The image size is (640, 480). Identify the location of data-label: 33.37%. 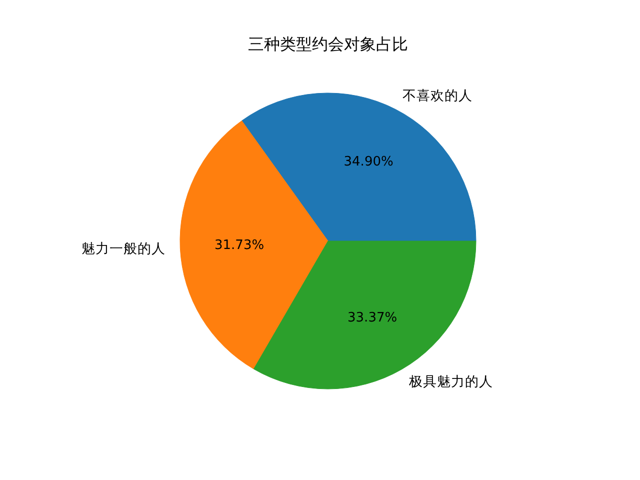
(373, 318).